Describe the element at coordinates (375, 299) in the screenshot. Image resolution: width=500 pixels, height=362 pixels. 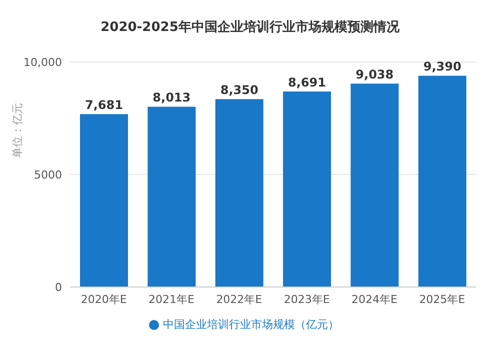
I see `x-tick-label: 2024年E` at that location.